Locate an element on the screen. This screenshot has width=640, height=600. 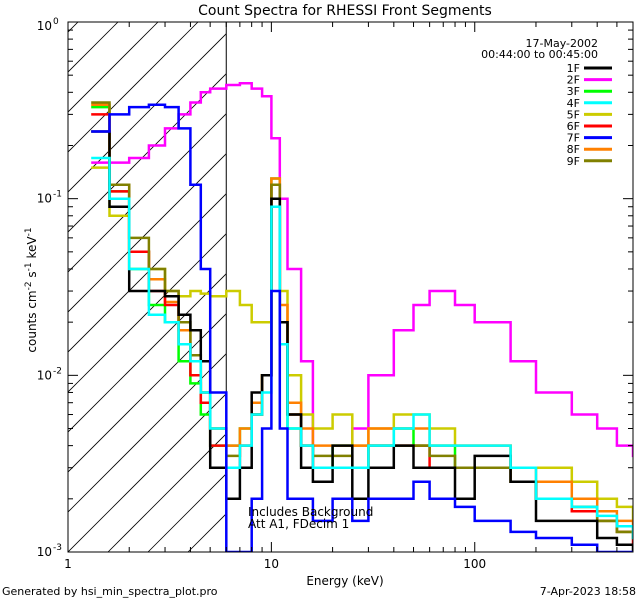
y-tick-exponent: 0 is located at coordinates (56, 22).